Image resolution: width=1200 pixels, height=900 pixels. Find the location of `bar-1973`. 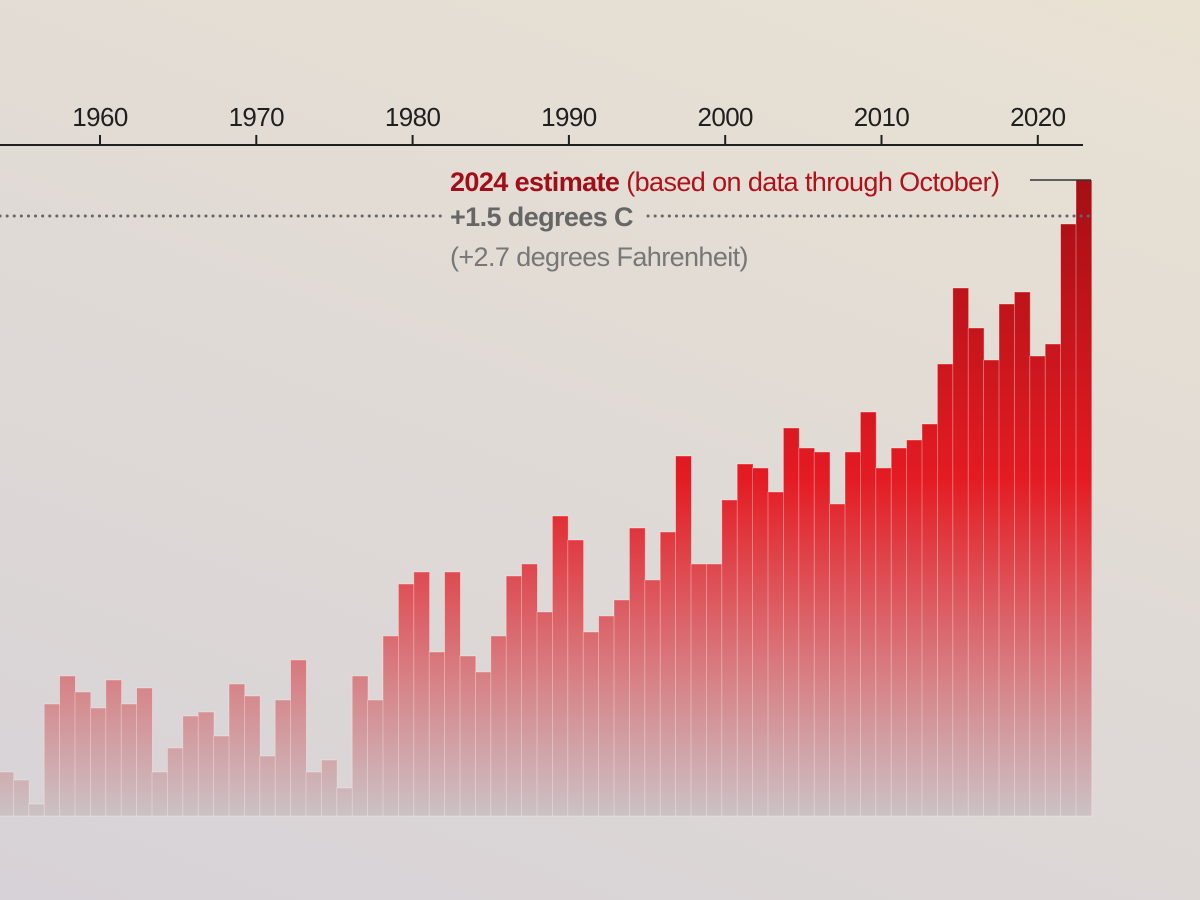

bar-1973 is located at coordinates (298, 738).